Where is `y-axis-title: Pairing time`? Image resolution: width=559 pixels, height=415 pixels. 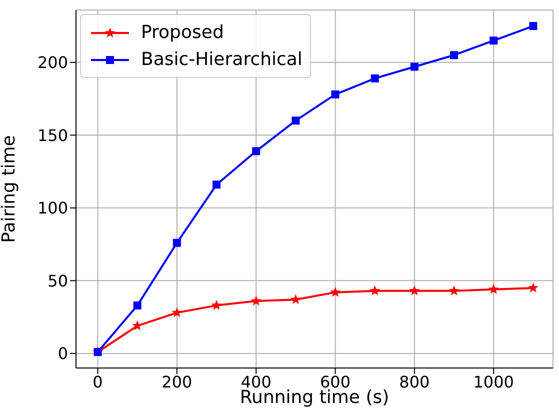
y-axis-title: Pairing time is located at coordinates (10, 189).